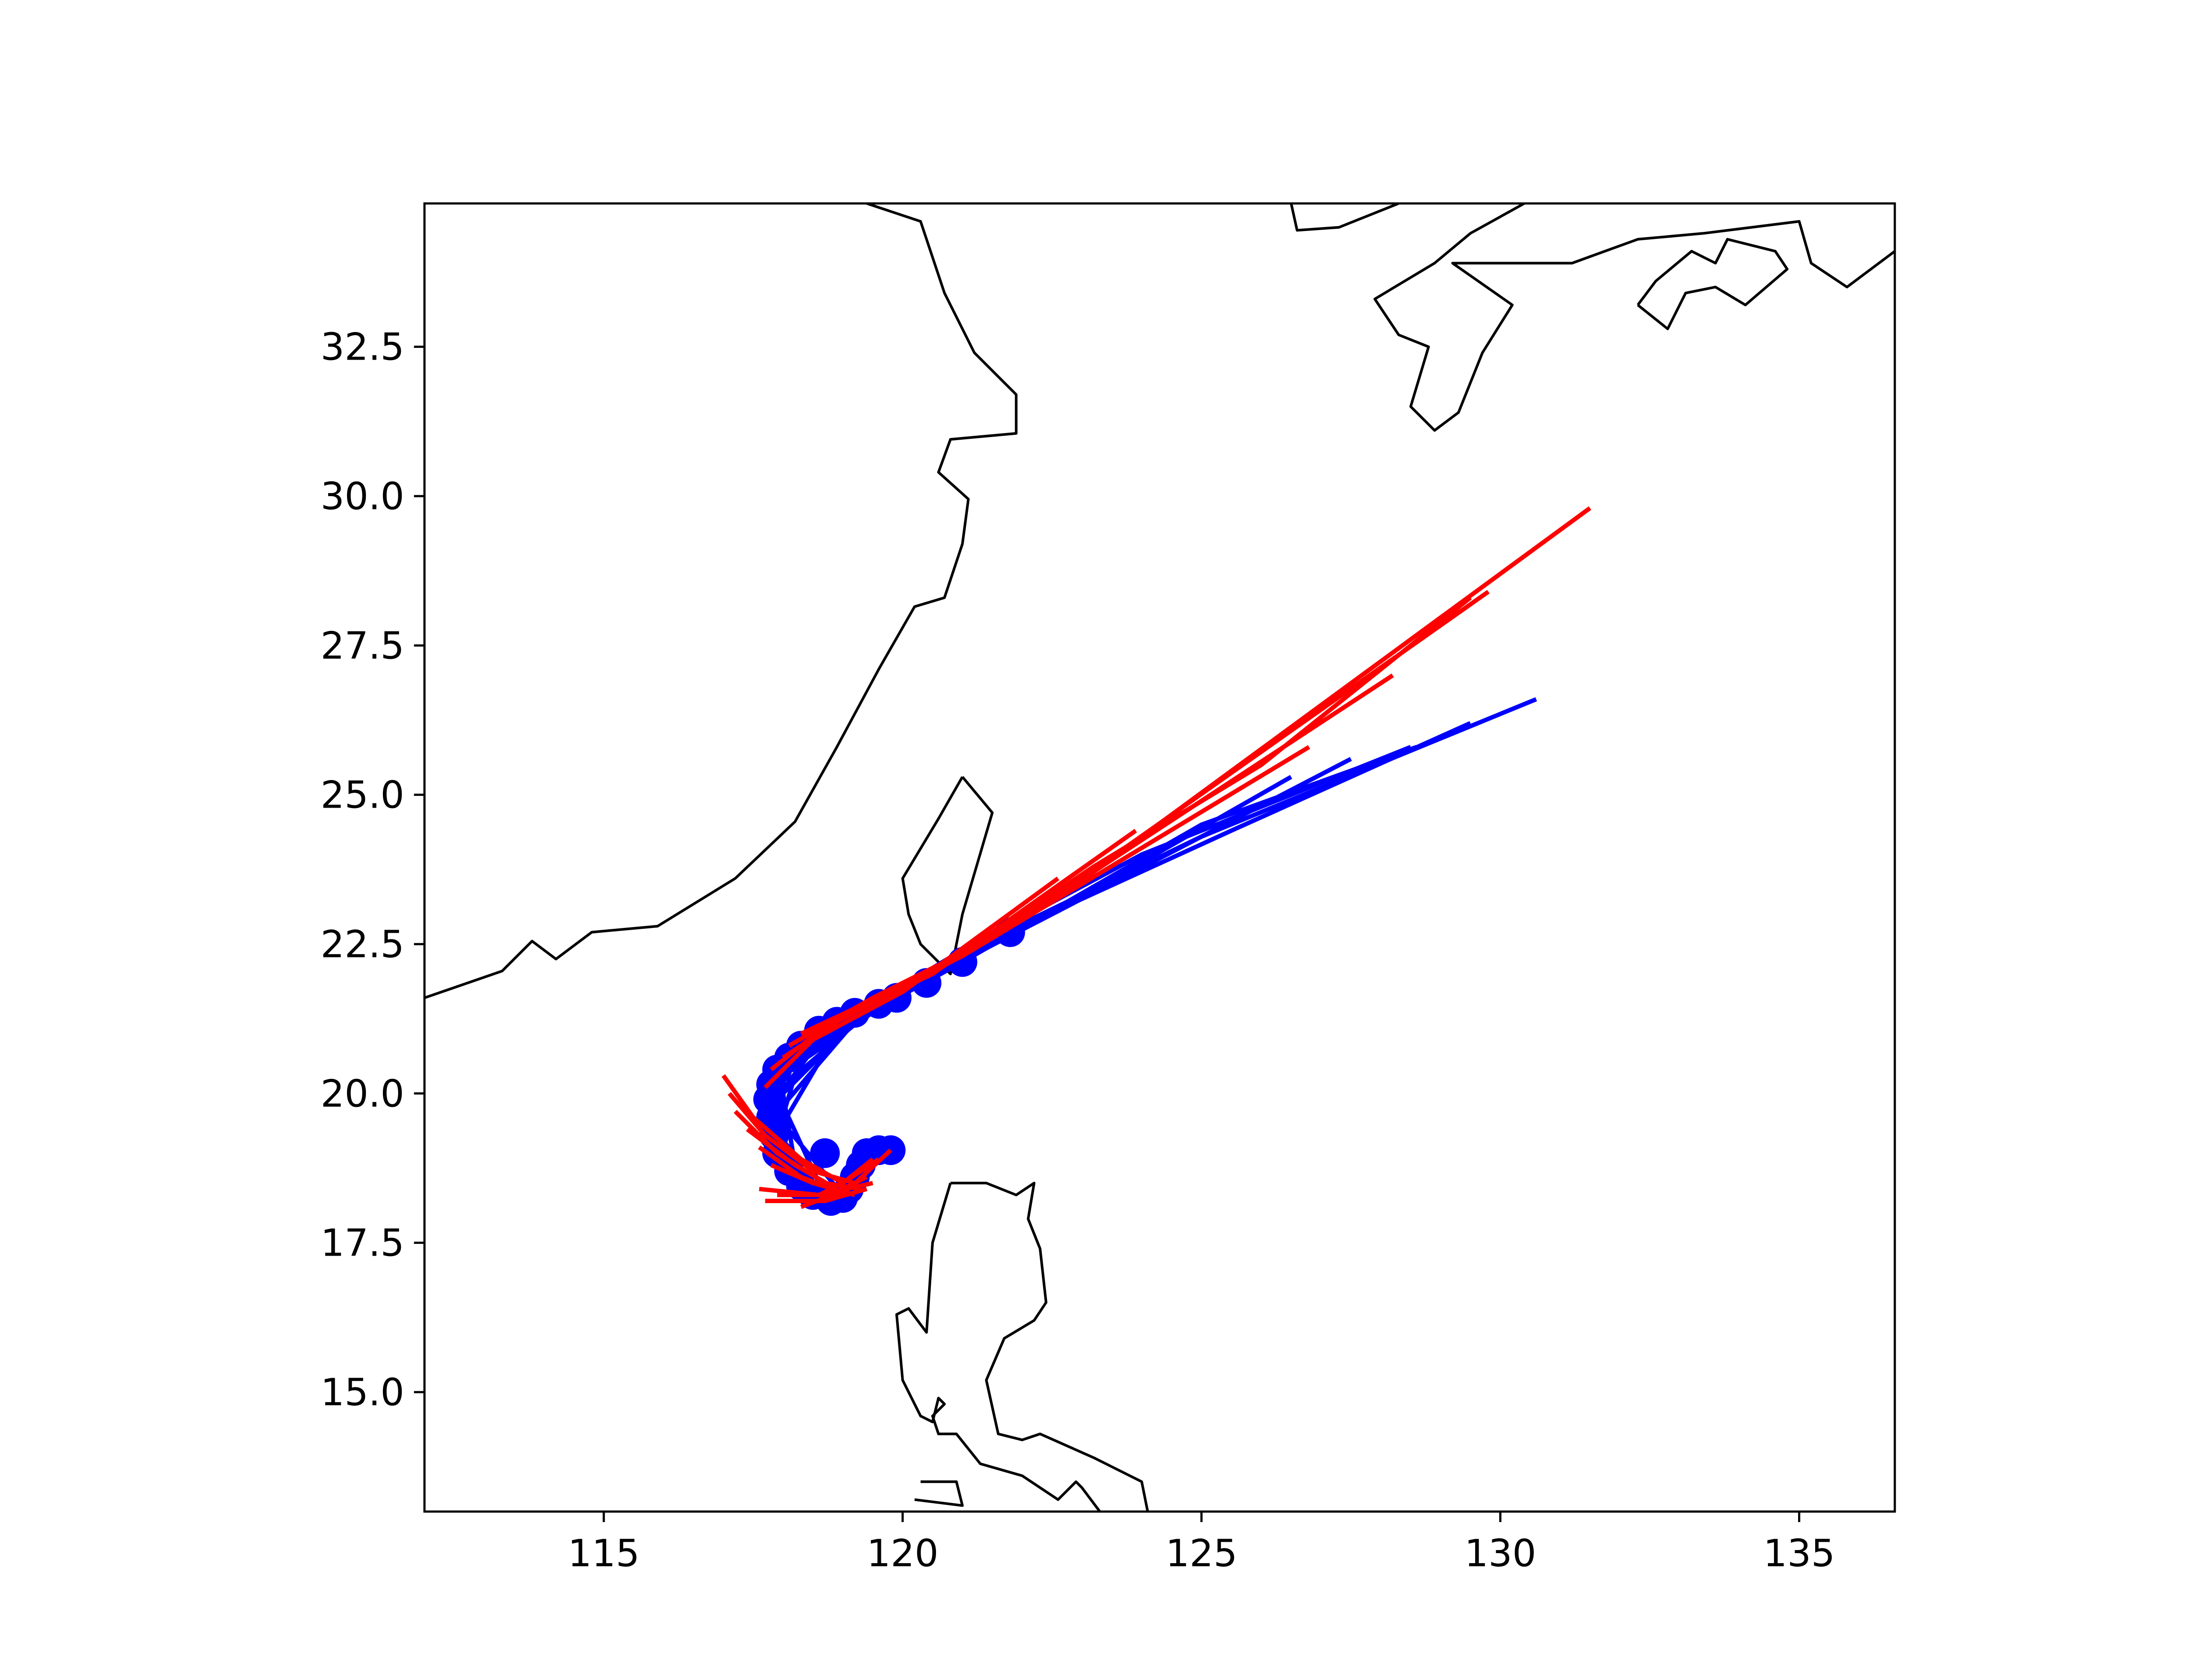  What do you see at coordinates (604, 1553) in the screenshot?
I see `x-tick-label: 115` at bounding box center [604, 1553].